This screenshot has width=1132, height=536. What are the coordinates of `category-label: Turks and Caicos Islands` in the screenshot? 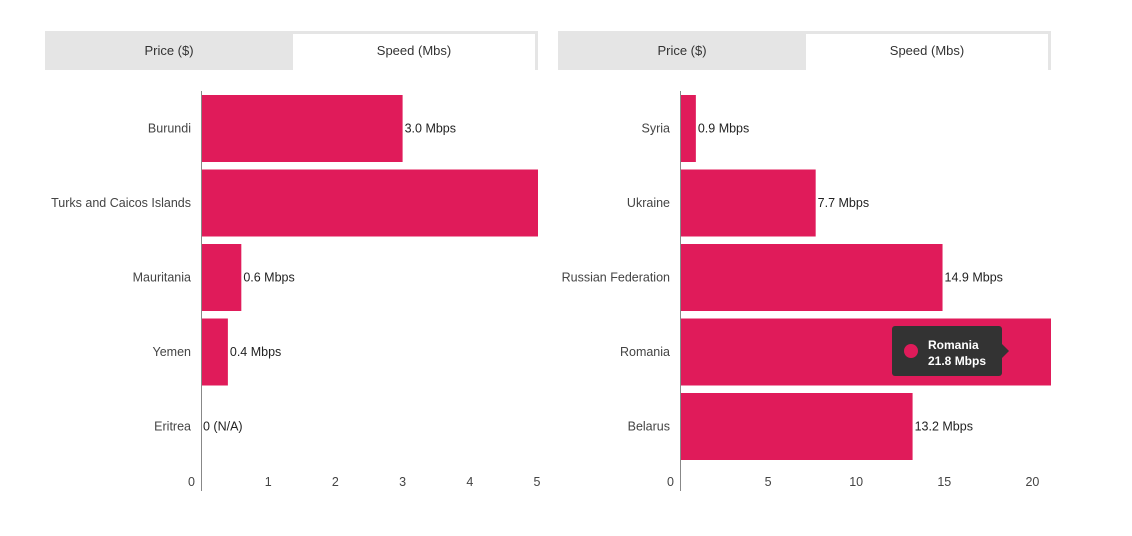 It's located at (121, 203).